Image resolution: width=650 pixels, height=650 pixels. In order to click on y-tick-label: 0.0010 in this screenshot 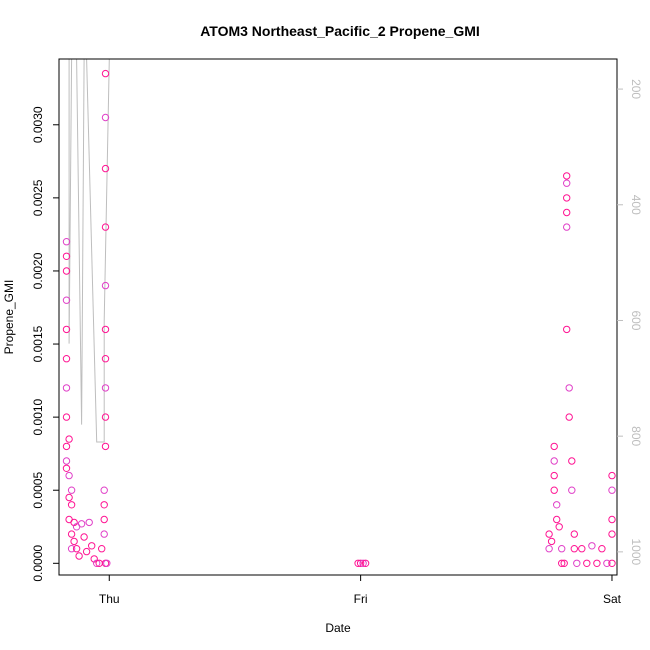, I will do `click(38, 416)`.